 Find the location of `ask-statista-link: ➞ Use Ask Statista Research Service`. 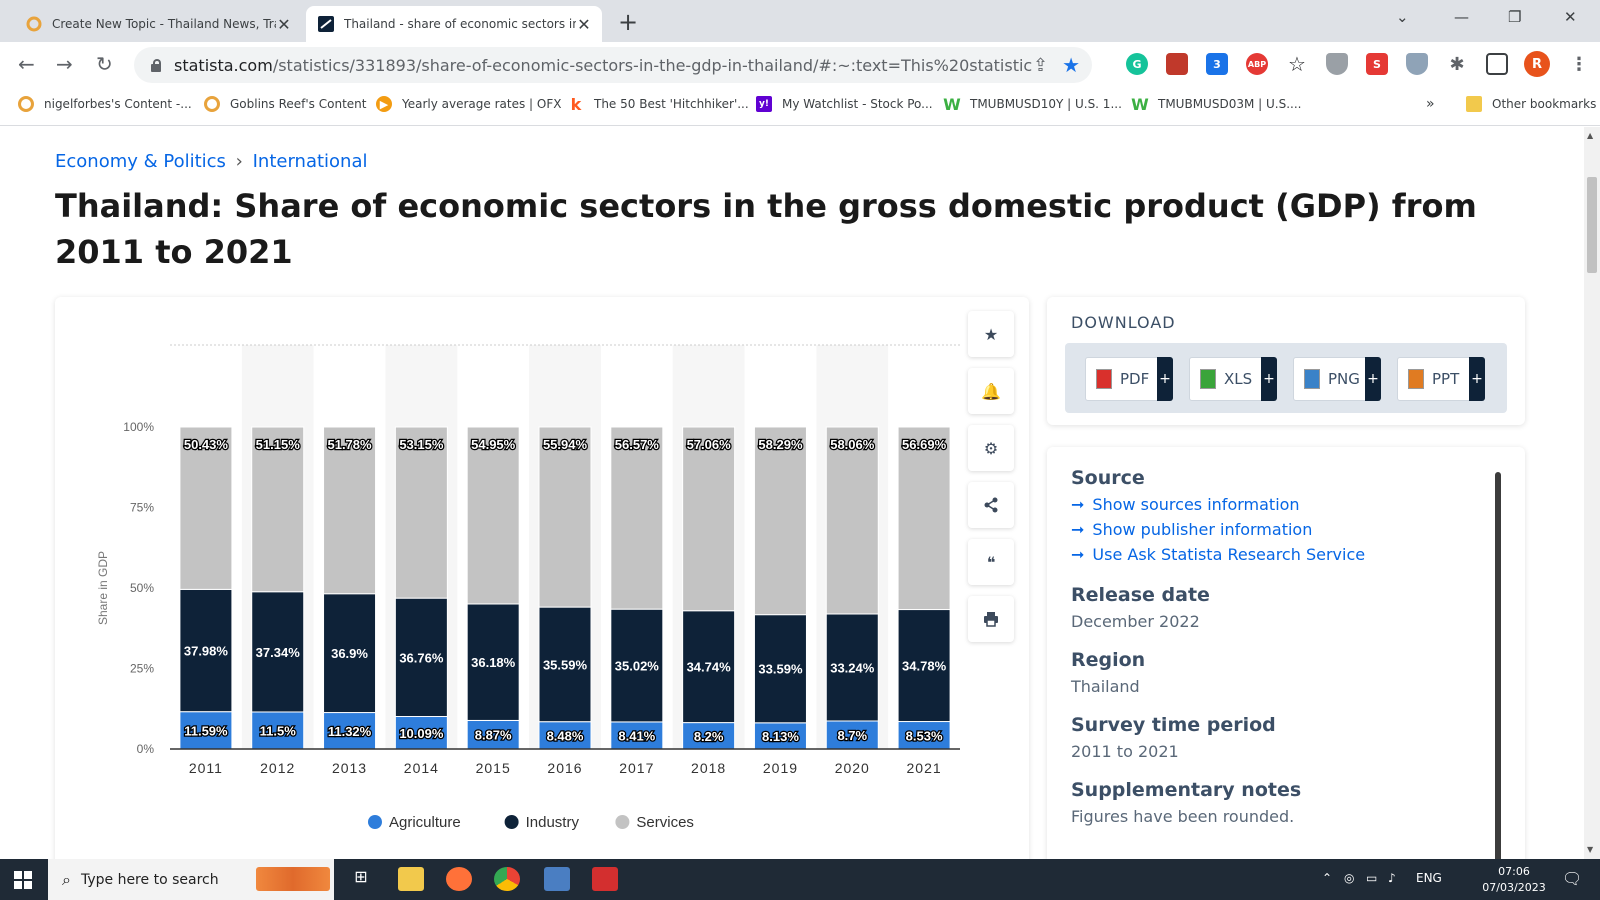

ask-statista-link: ➞ Use Ask Statista Research Service is located at coordinates (1218, 554).